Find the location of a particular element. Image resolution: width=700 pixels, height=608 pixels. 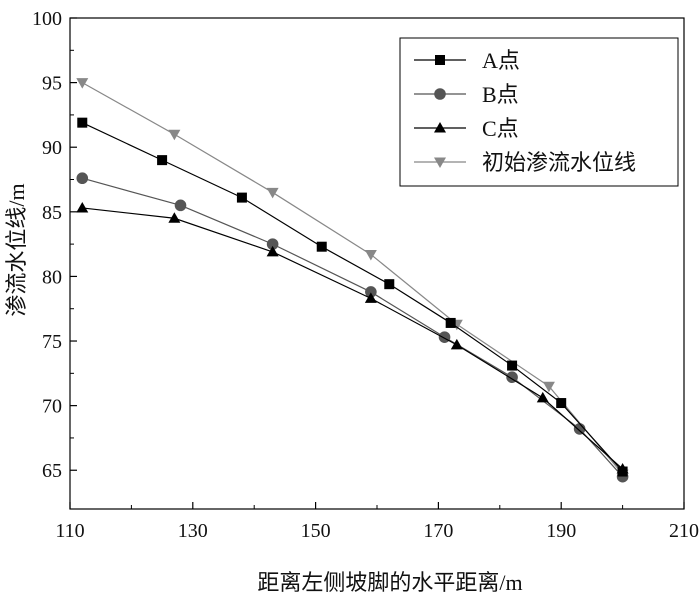

x-tick-label: 150 is located at coordinates (316, 531).